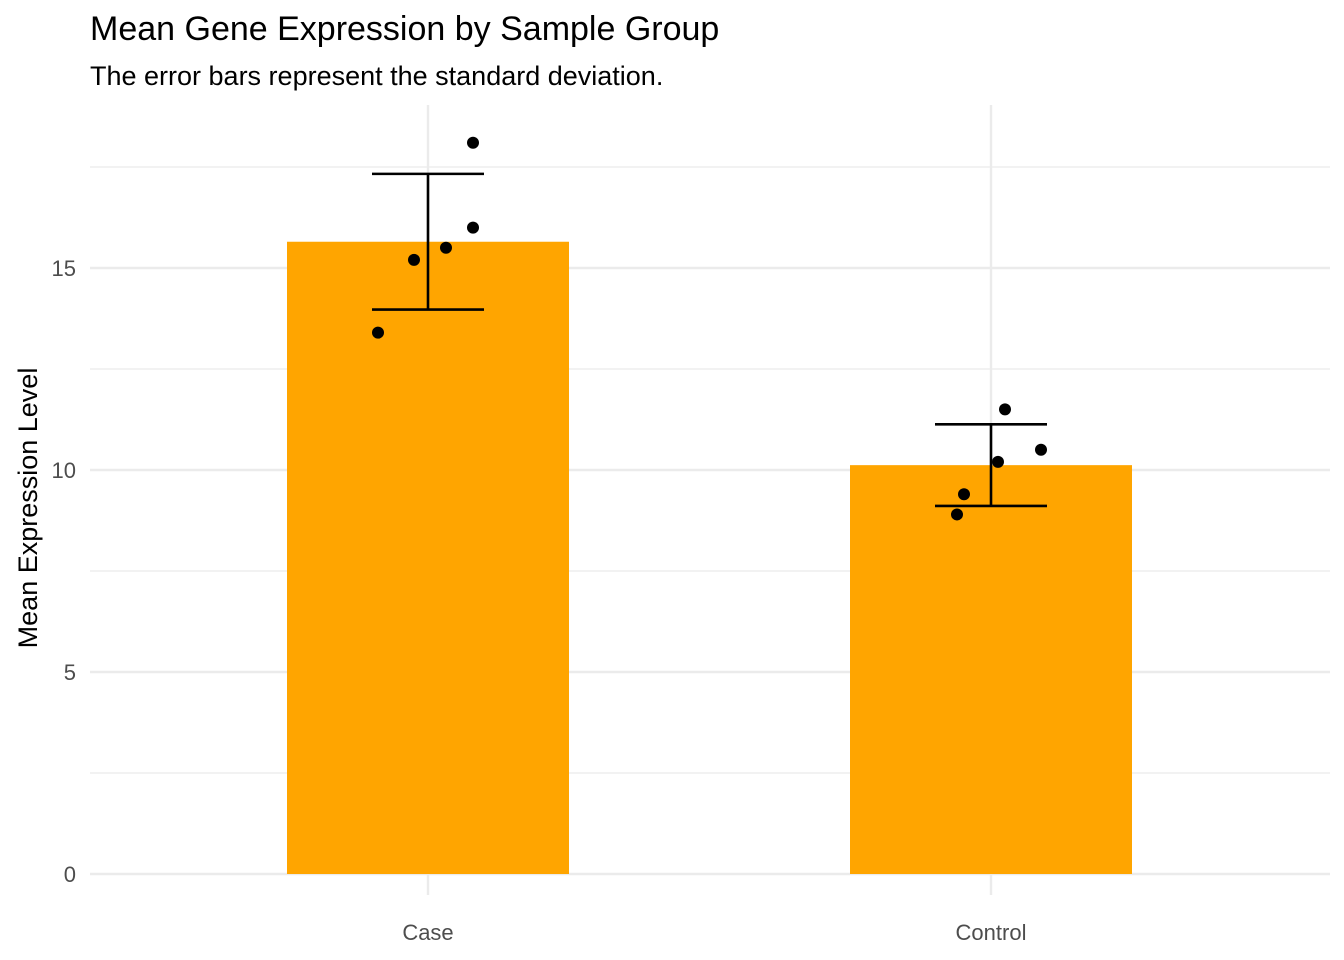 The image size is (1344, 960). Describe the element at coordinates (64, 470) in the screenshot. I see `y-tick-label: 10` at that location.